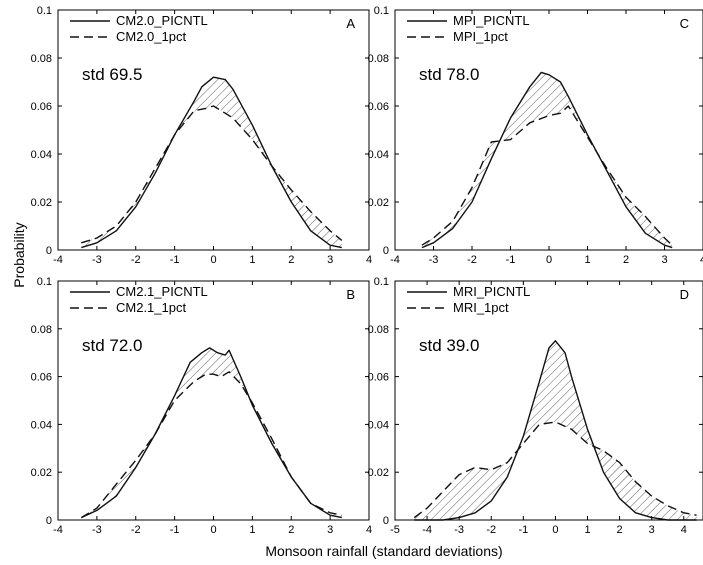 The image size is (703, 565). Describe the element at coordinates (112, 345) in the screenshot. I see `std-annotation: std 72.0` at that location.